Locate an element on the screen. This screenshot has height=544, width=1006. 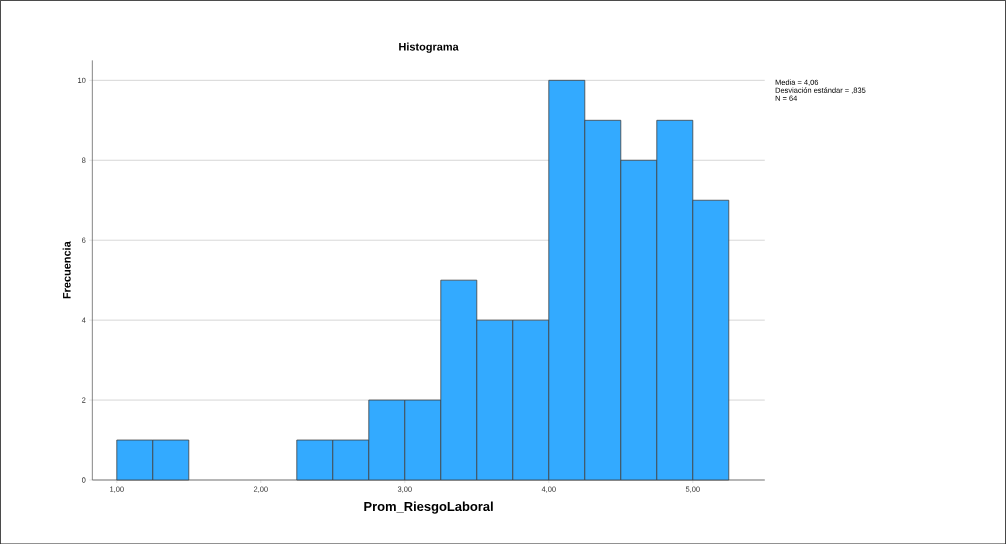
chart-title: Histograma is located at coordinates (429, 47).